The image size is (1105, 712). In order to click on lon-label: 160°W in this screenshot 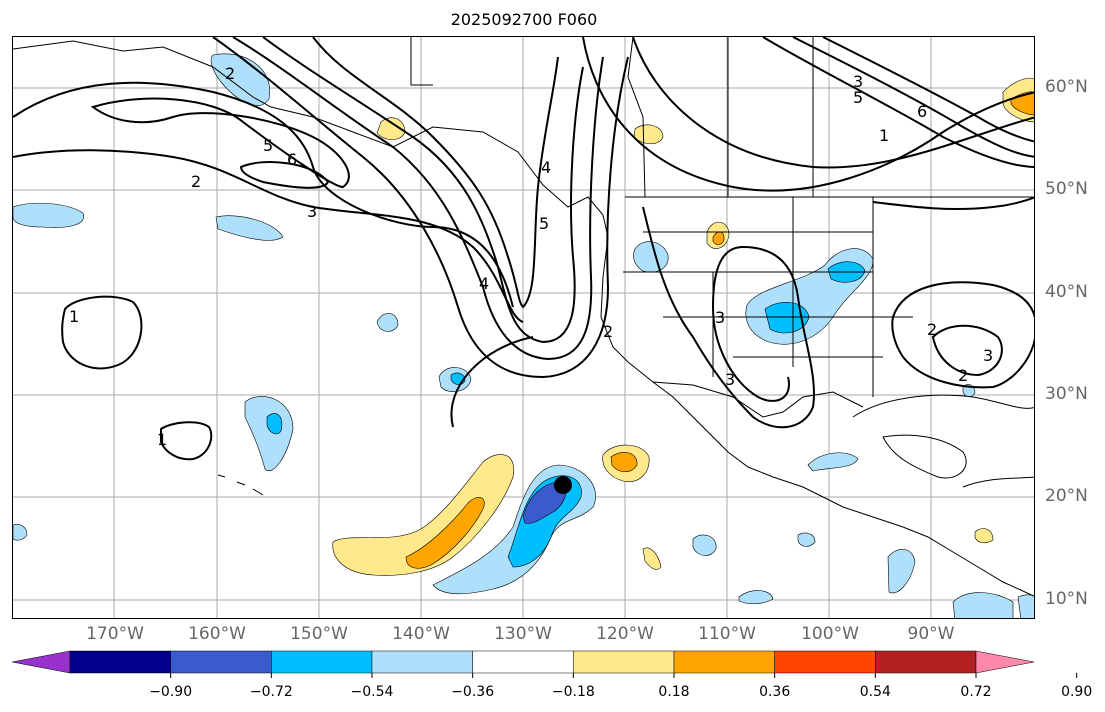, I will do `click(217, 634)`.